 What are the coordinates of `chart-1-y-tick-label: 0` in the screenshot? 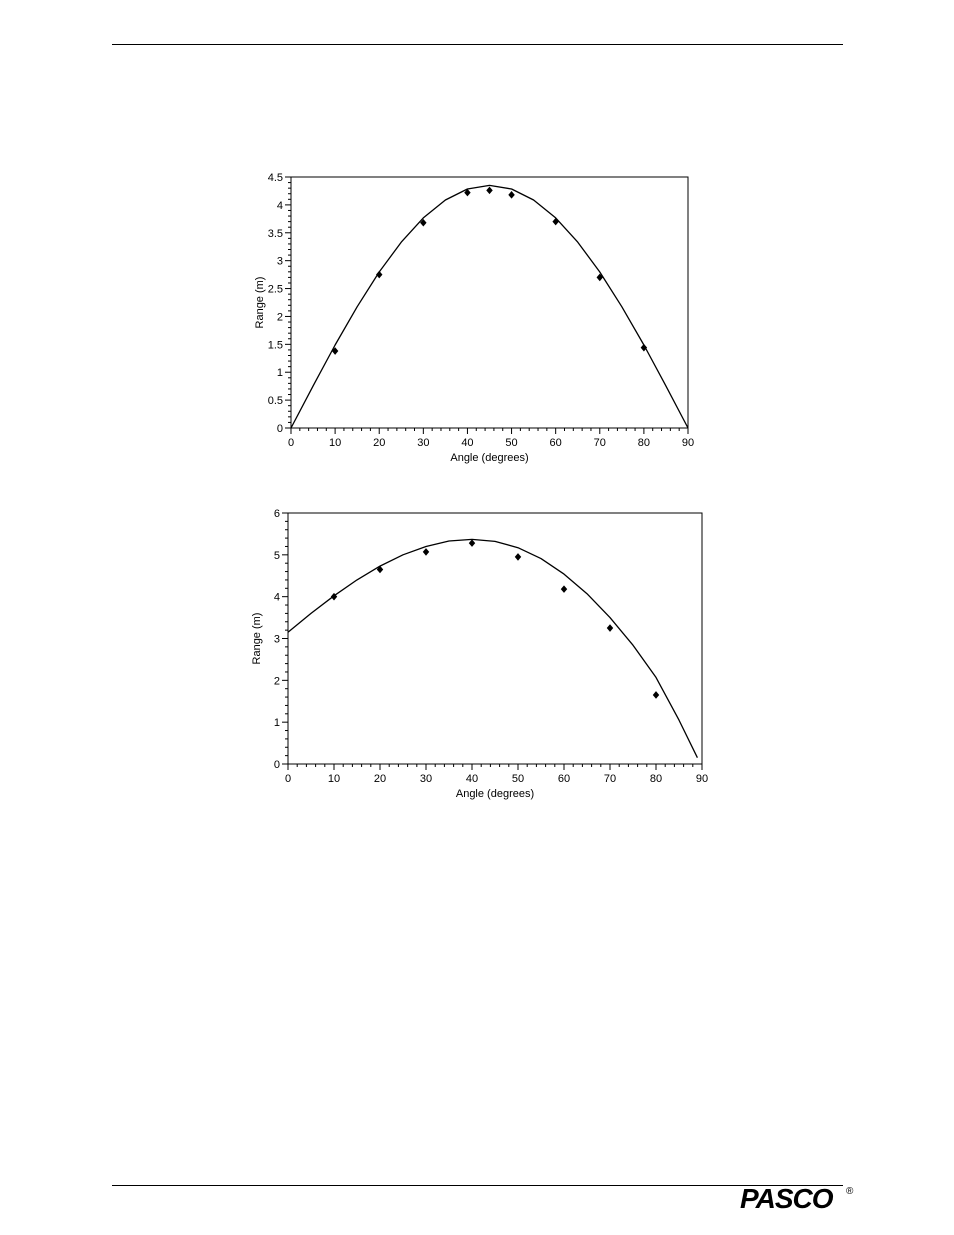 It's located at (277, 765).